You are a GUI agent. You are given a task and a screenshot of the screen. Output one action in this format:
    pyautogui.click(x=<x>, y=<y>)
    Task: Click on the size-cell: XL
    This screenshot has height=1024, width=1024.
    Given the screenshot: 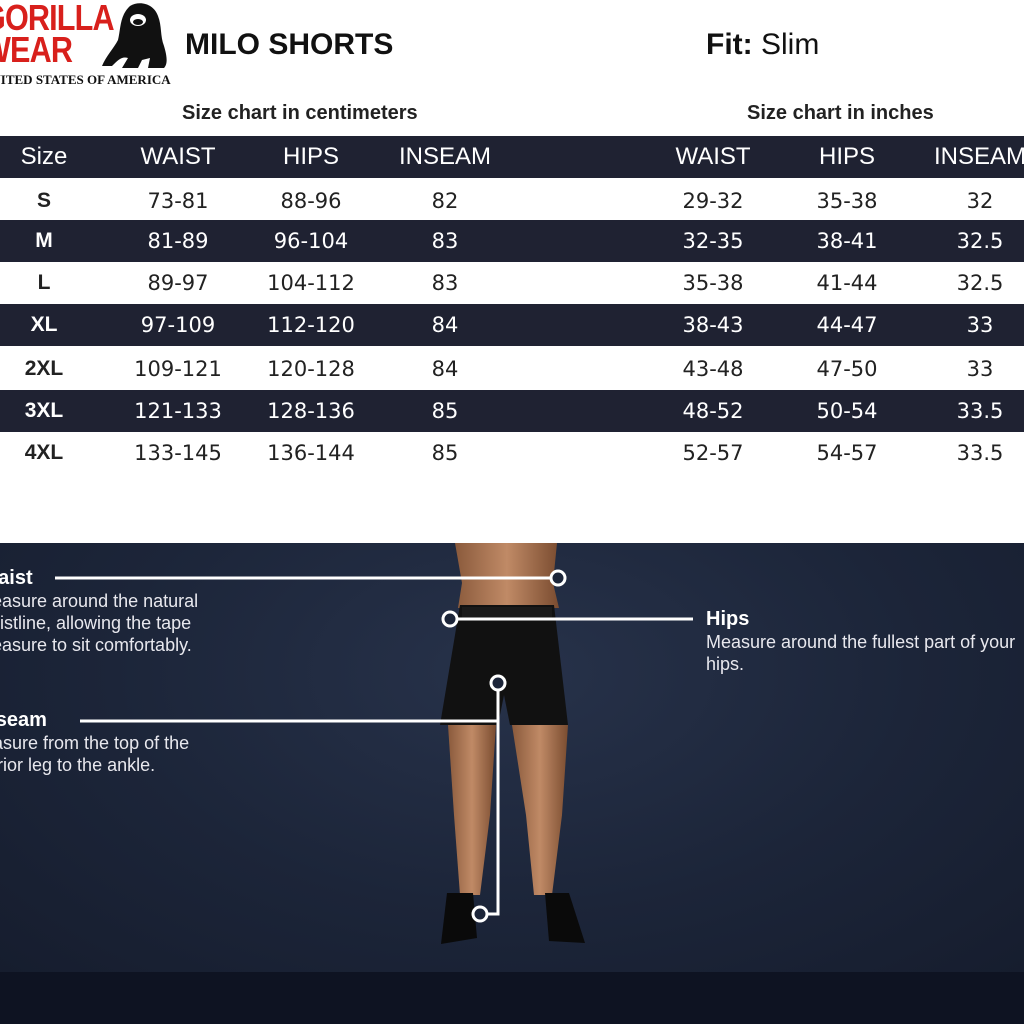 What is the action you would take?
    pyautogui.click(x=44, y=324)
    